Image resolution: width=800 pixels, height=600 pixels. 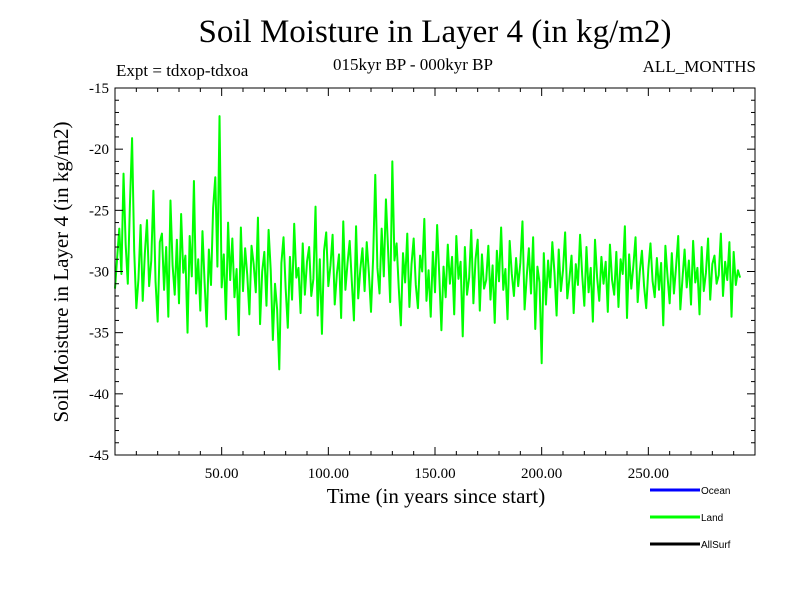 What do you see at coordinates (648, 474) in the screenshot?
I see `x-tick-label: 250.00` at bounding box center [648, 474].